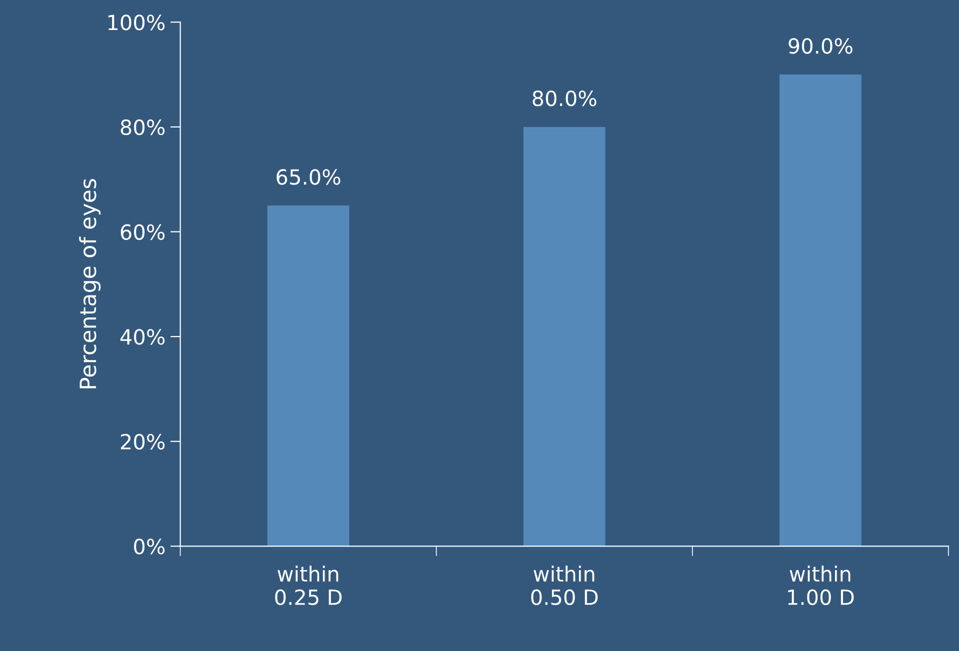 Image resolution: width=959 pixels, height=651 pixels. I want to click on y-axis-title: Percentage of eyes, so click(90, 283).